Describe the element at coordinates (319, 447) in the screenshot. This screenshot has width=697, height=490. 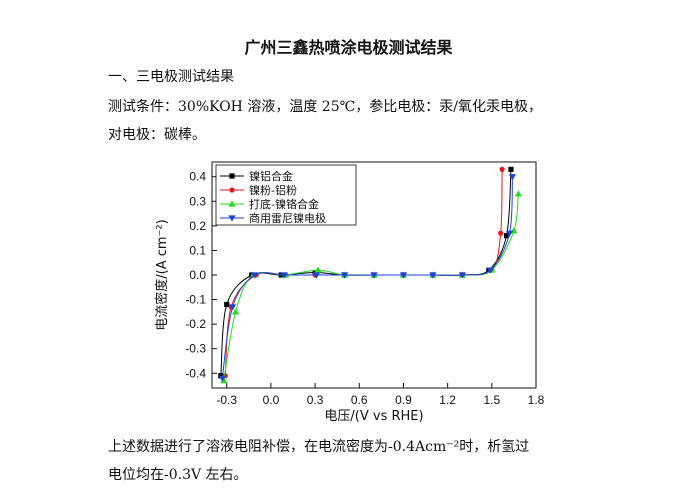
I see `conclusion-line-1: 上述数据进行了溶液电阻补偿，在电流密度为-0.4Acm⁻²时，析氢过` at that location.